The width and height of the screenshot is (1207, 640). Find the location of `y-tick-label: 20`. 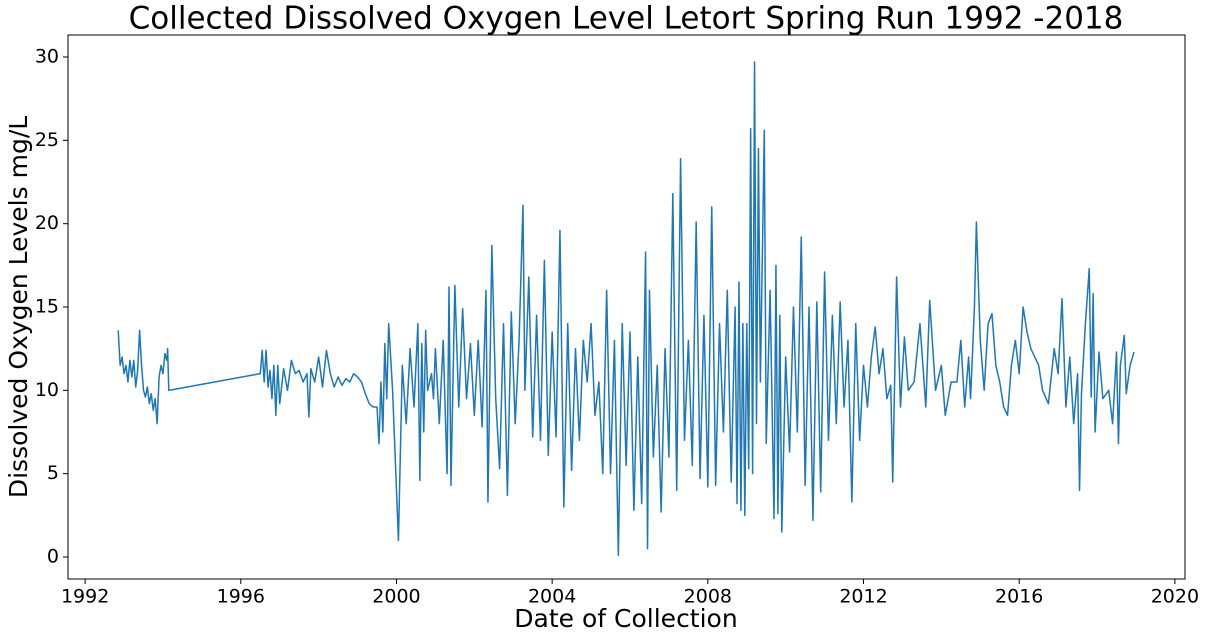

y-tick-label: 20 is located at coordinates (47, 223).